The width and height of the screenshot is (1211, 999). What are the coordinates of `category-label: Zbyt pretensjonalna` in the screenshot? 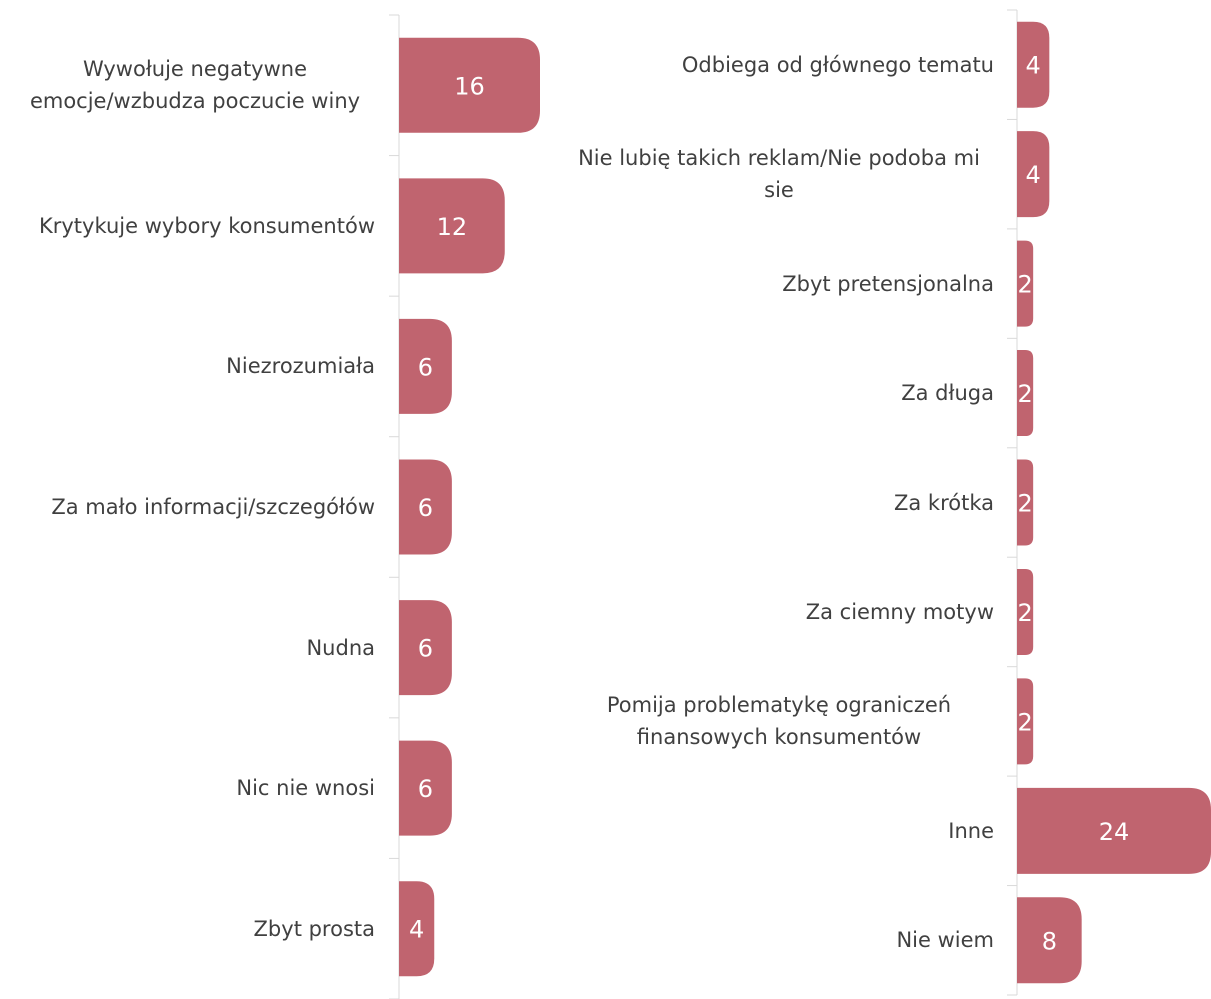 It's located at (779, 284).